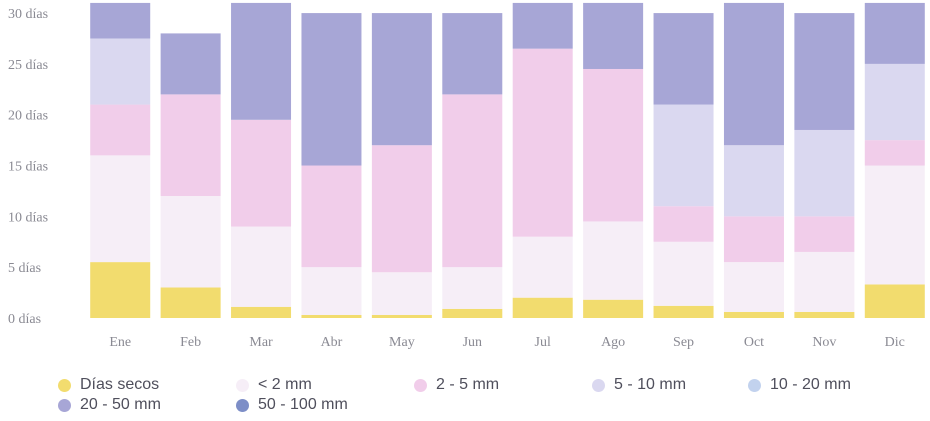  Describe the element at coordinates (28, 116) in the screenshot. I see `y-tick-label: 20 días` at that location.